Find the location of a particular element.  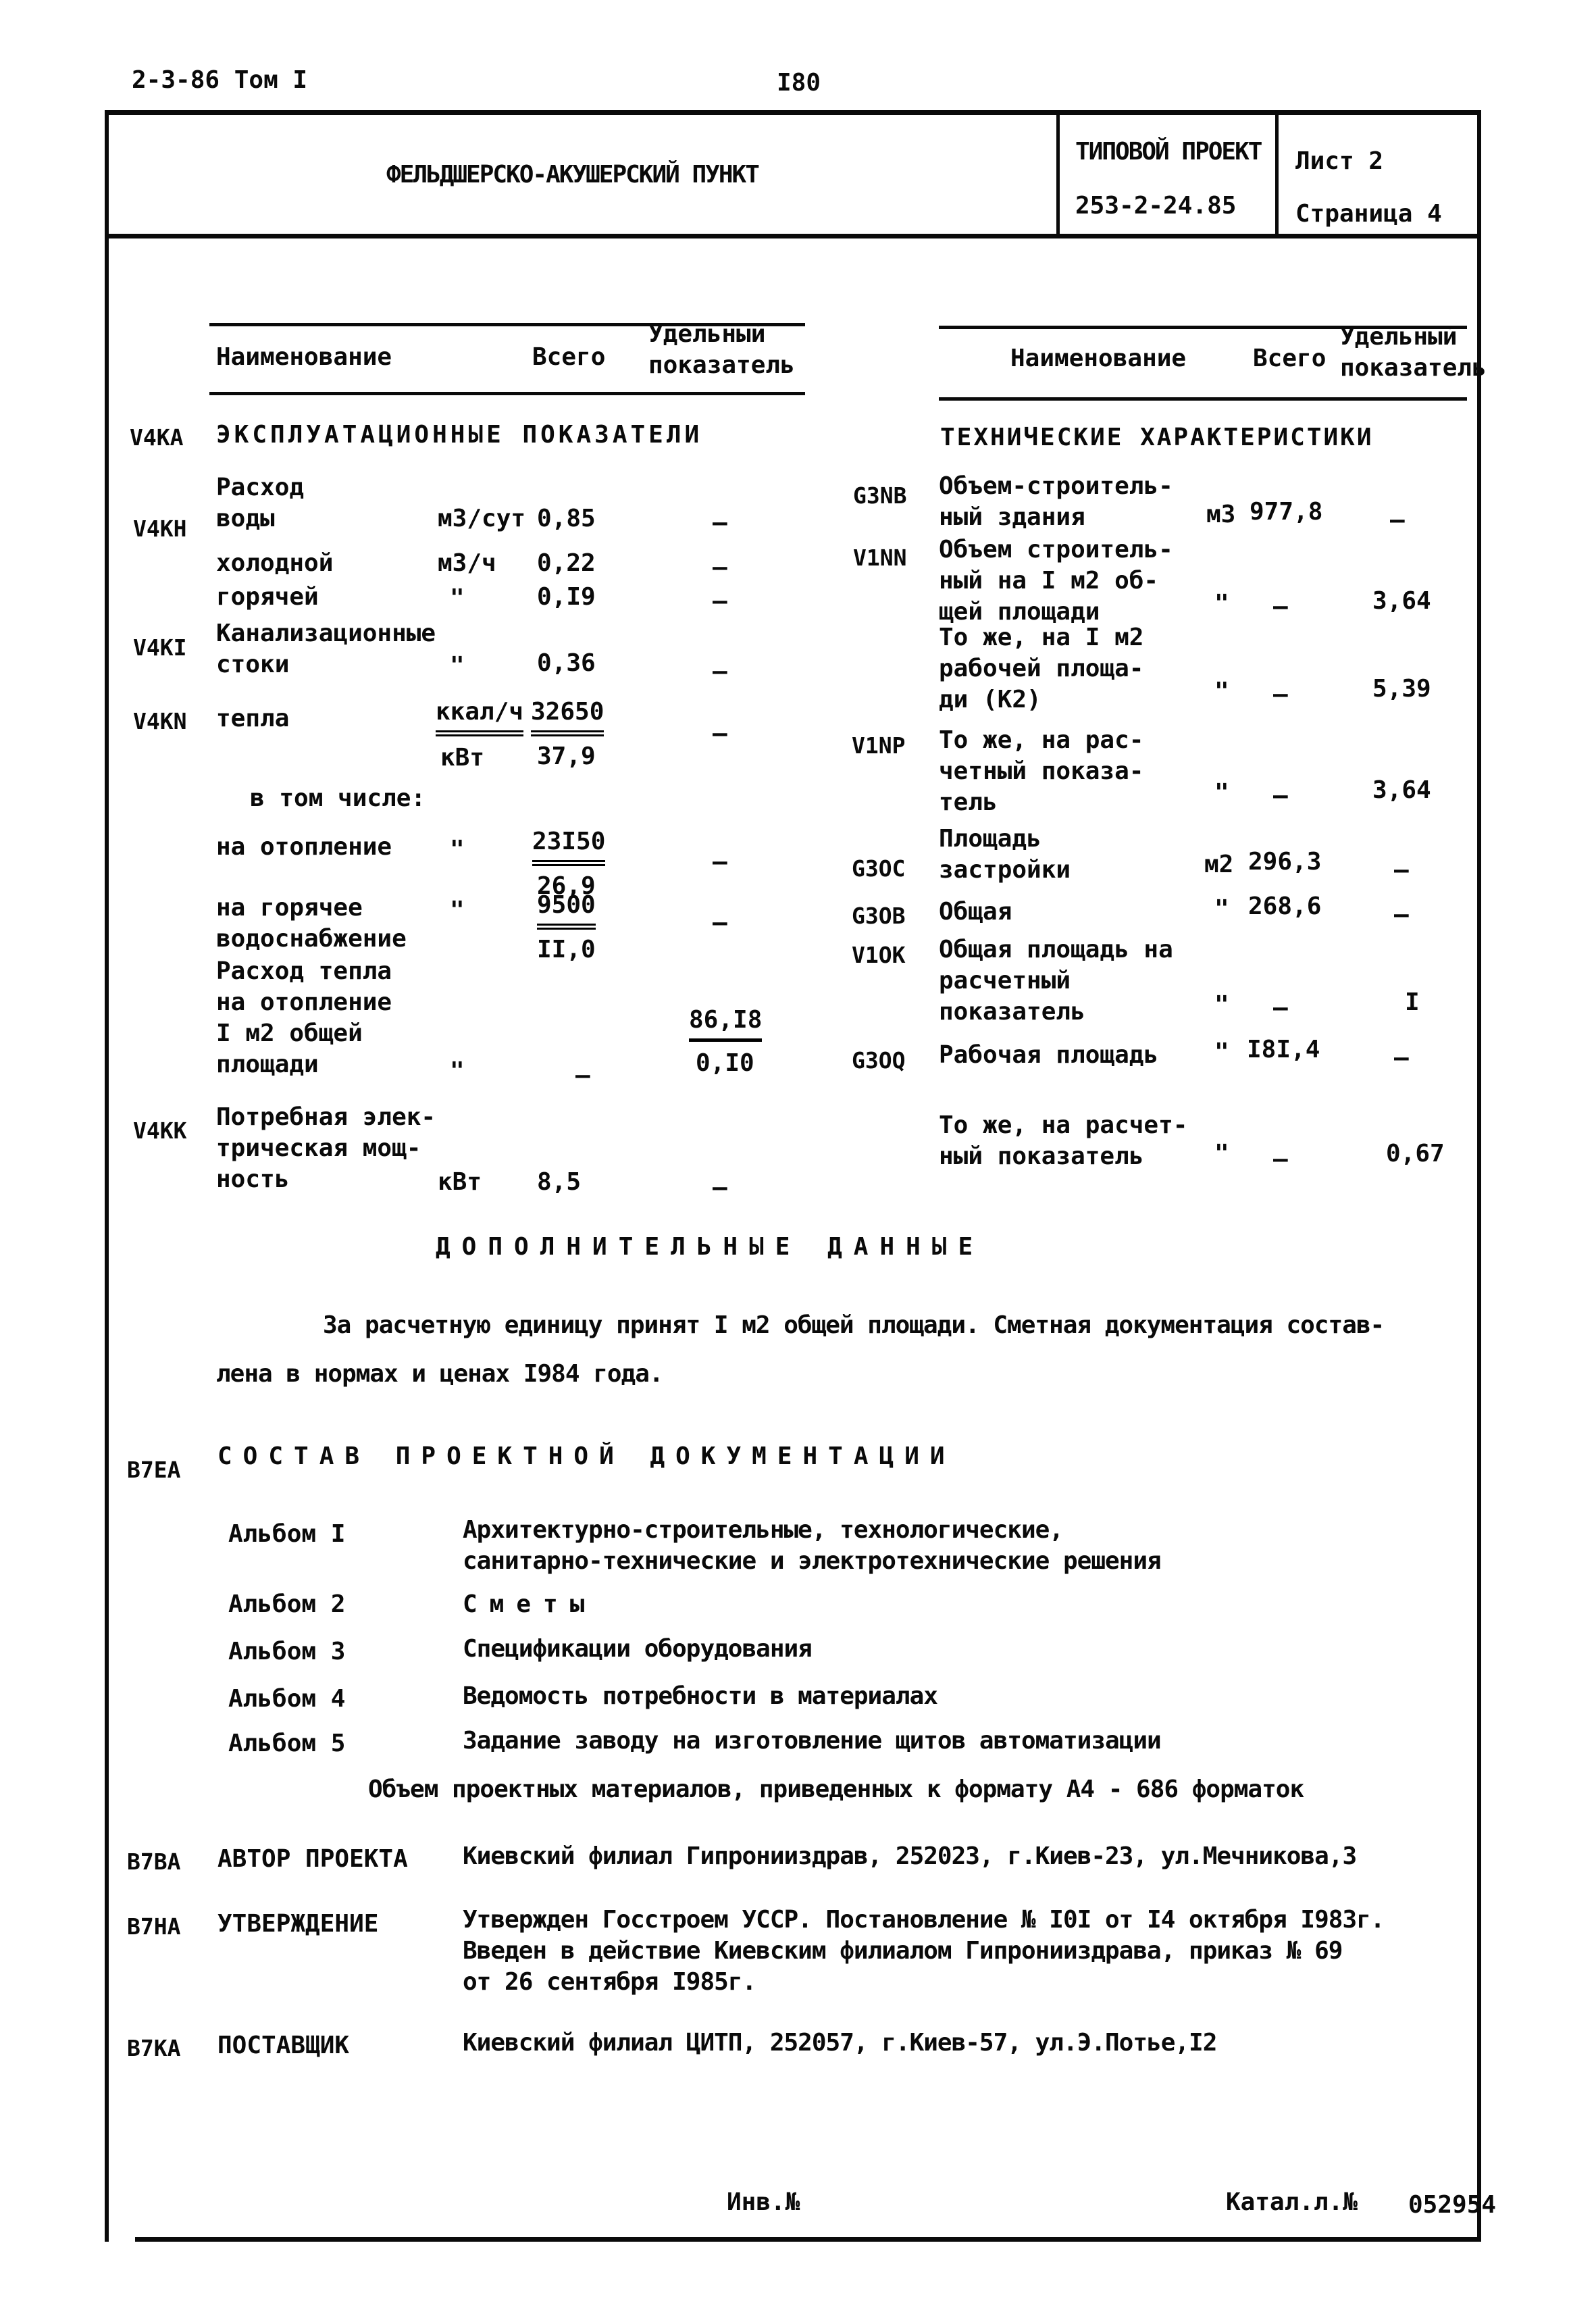

doc-reference: 2-3-86 Том I is located at coordinates (220, 80).